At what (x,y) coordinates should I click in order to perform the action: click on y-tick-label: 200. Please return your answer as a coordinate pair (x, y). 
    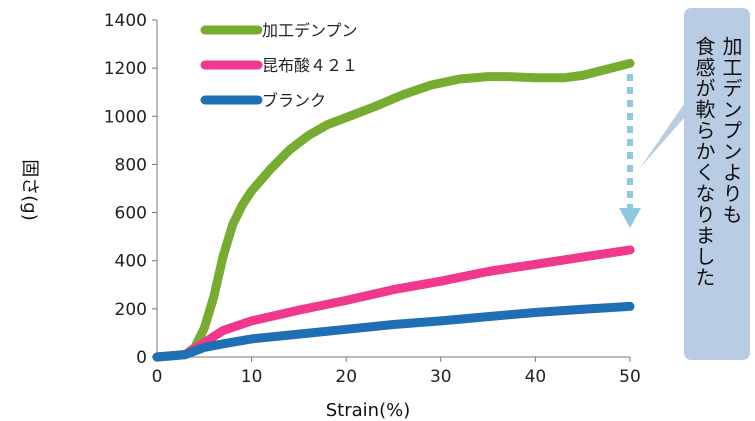
    Looking at the image, I should click on (131, 310).